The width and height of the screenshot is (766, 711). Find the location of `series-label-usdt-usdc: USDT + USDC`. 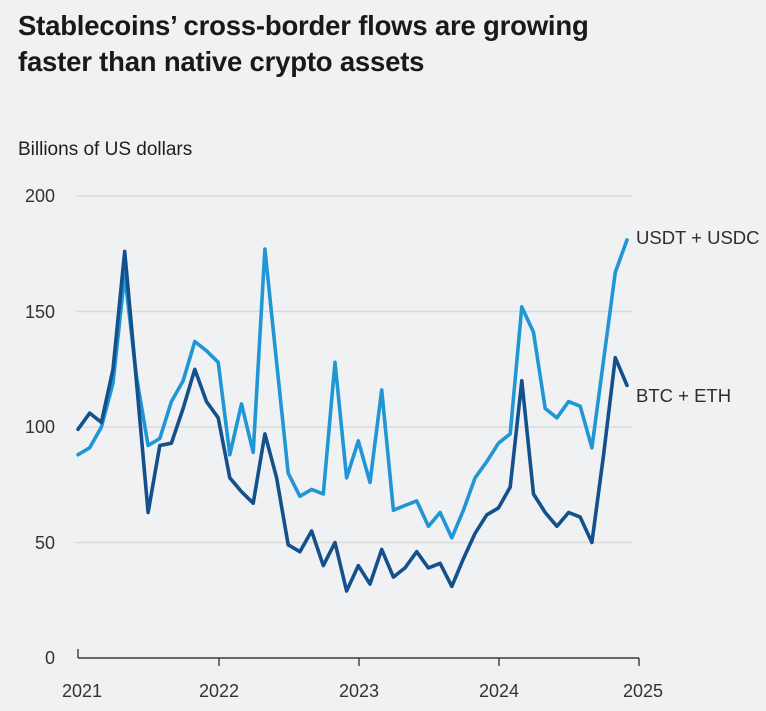

series-label-usdt-usdc: USDT + USDC is located at coordinates (698, 237).